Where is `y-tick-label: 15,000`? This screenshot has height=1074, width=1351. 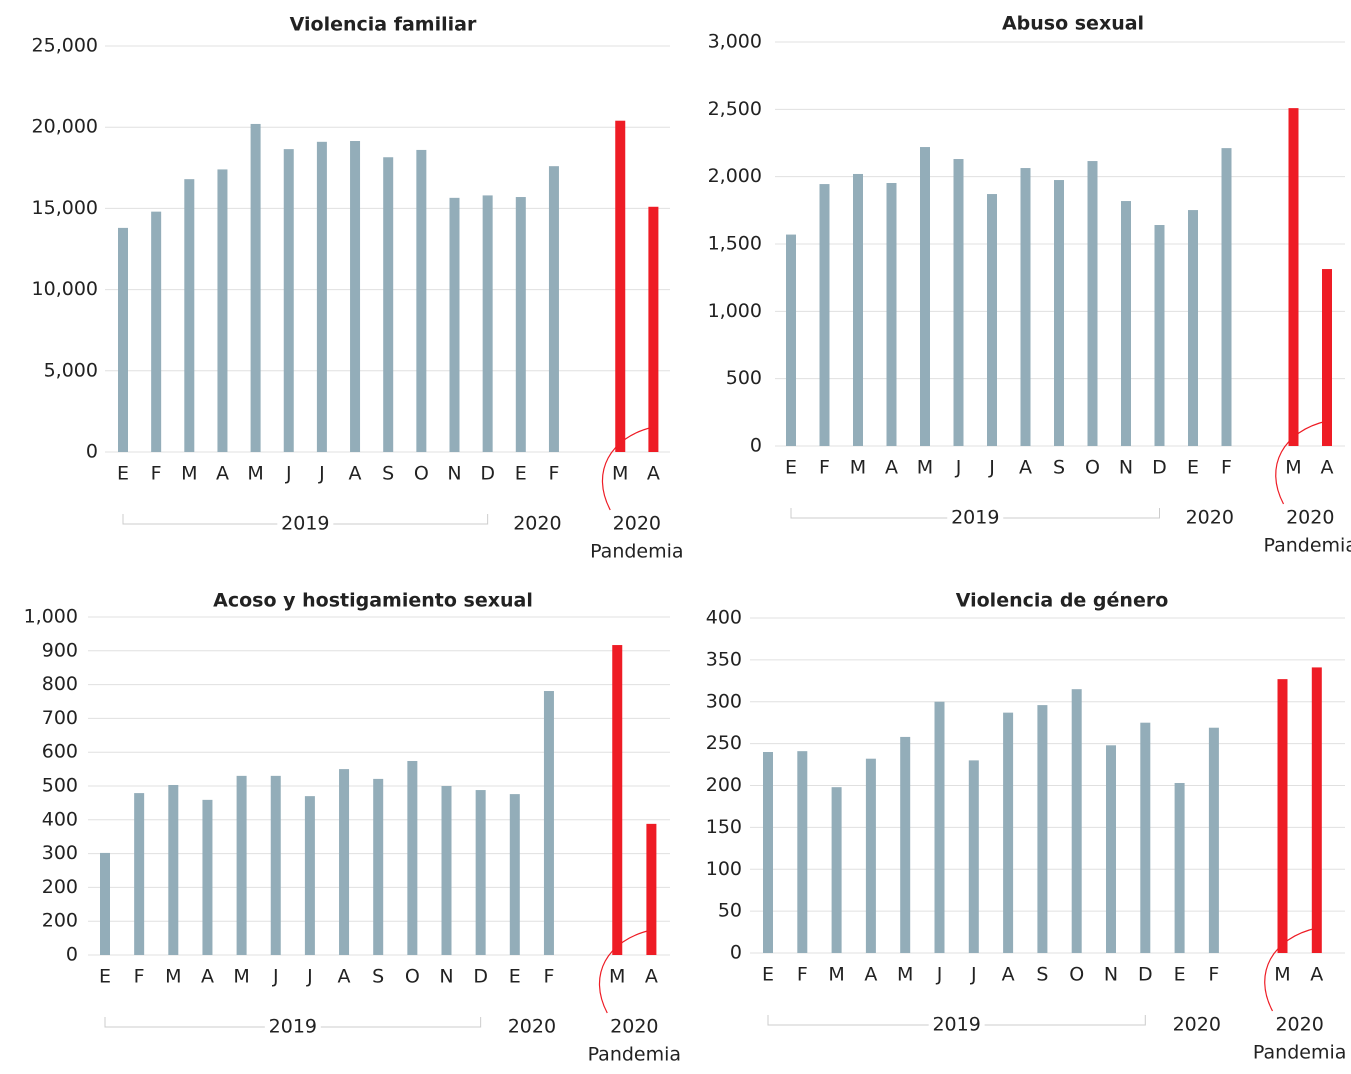 y-tick-label: 15,000 is located at coordinates (65, 208).